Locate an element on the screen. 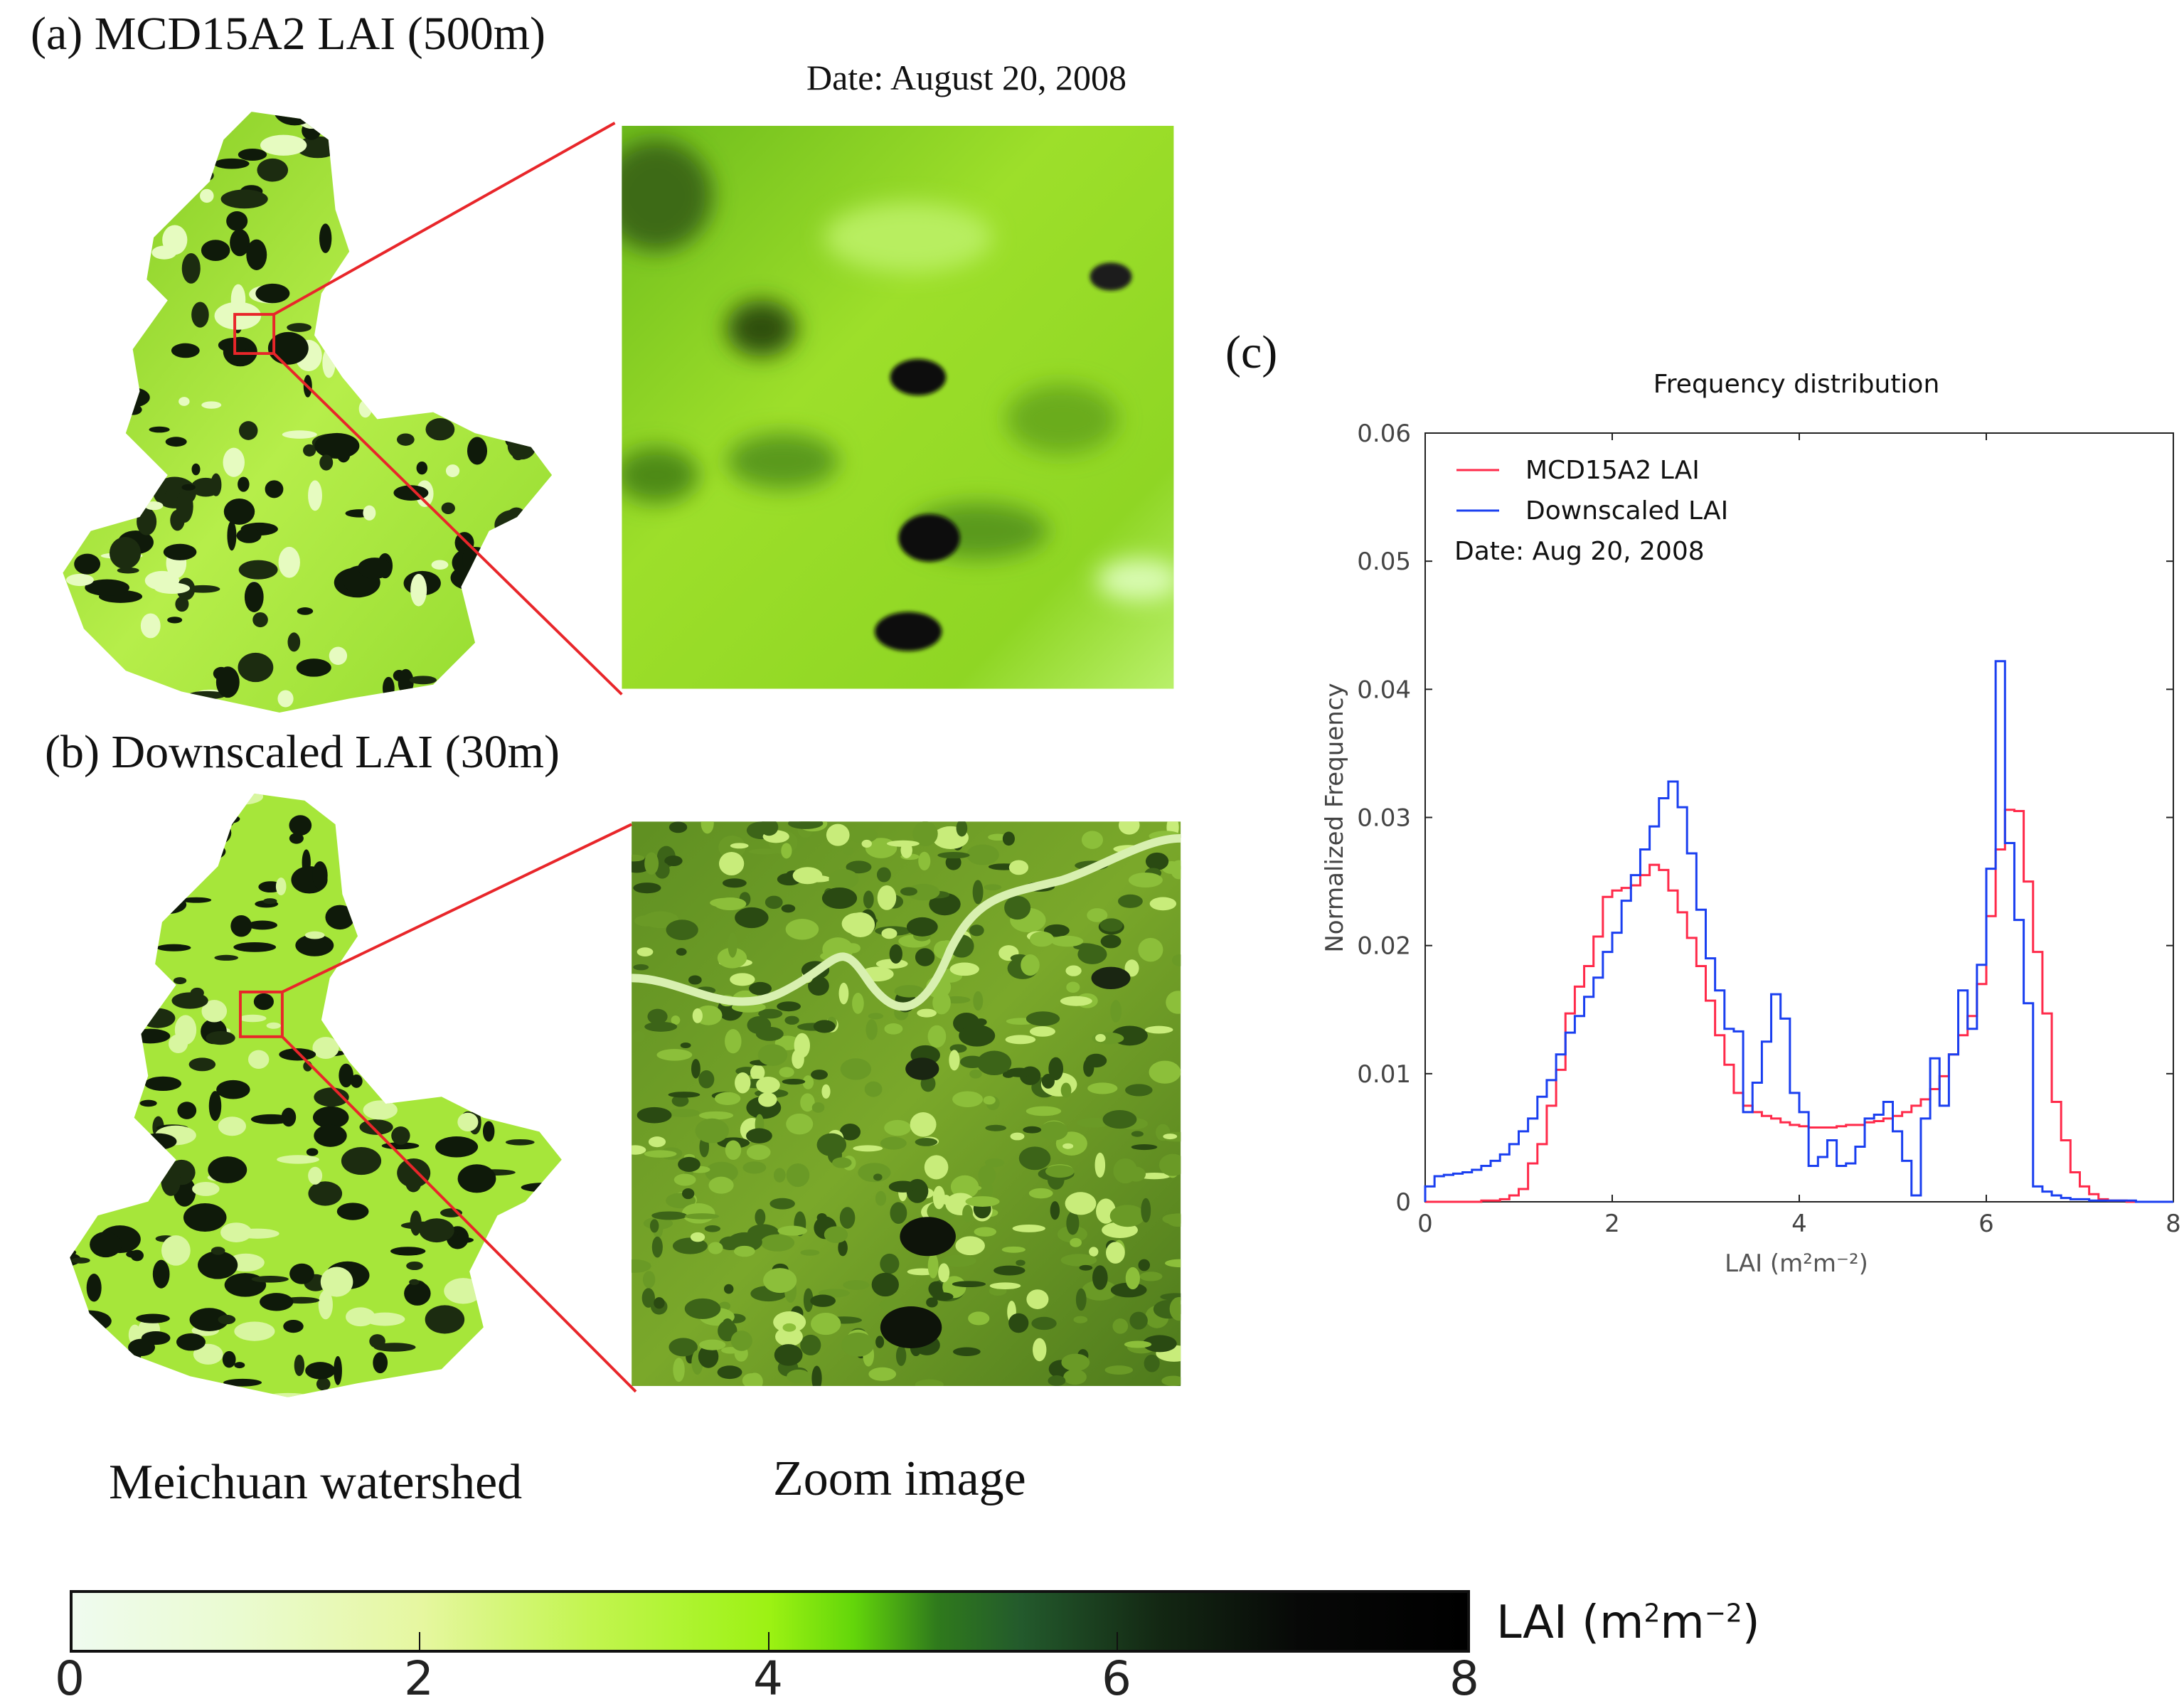  colorbar-label-sup: −2 is located at coordinates (1723, 1613).